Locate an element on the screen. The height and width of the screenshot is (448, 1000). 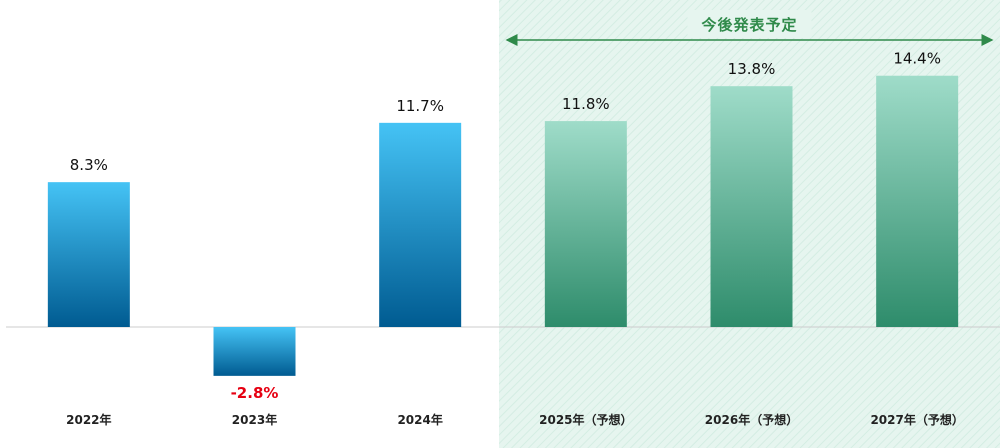
category-label-5: 2026年（予想） is located at coordinates (751, 419).